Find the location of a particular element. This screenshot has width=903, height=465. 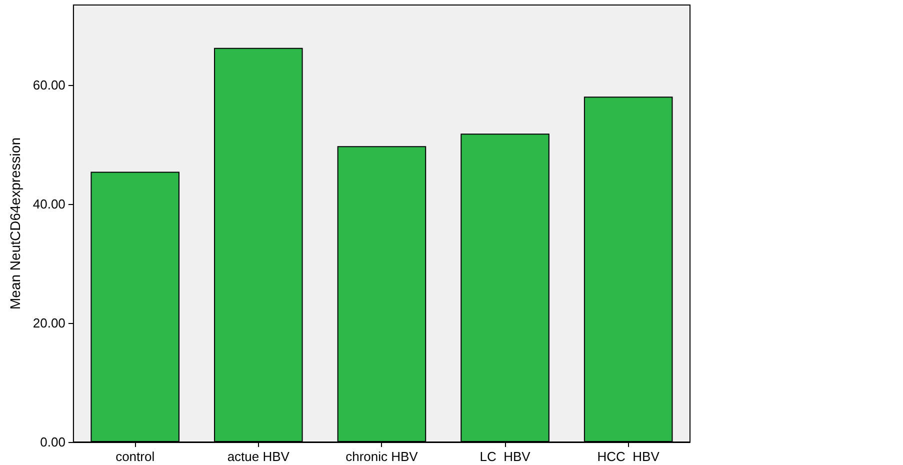

y-axis-title: Mean NeutCD64expression is located at coordinates (15, 224).